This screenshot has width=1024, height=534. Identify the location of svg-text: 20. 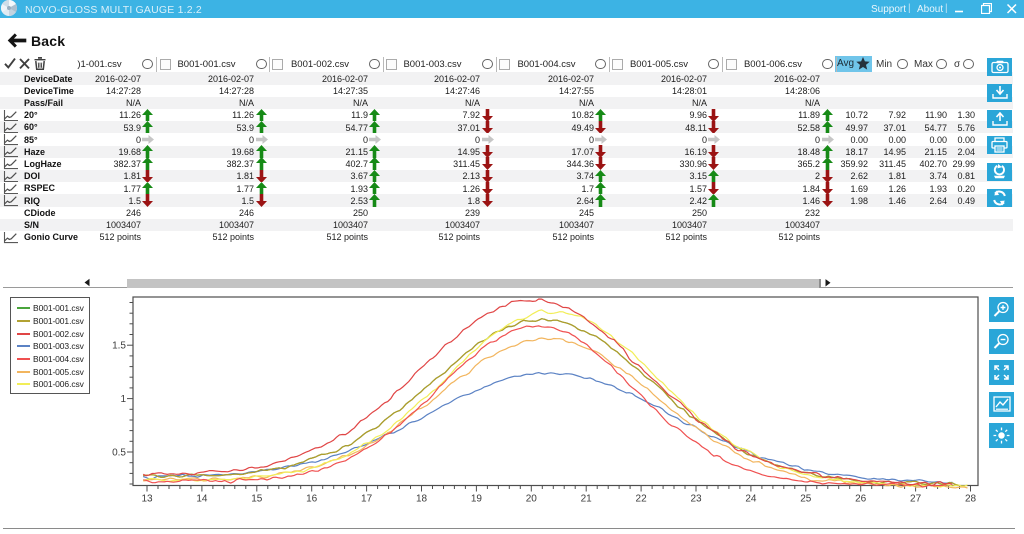
(532, 499).